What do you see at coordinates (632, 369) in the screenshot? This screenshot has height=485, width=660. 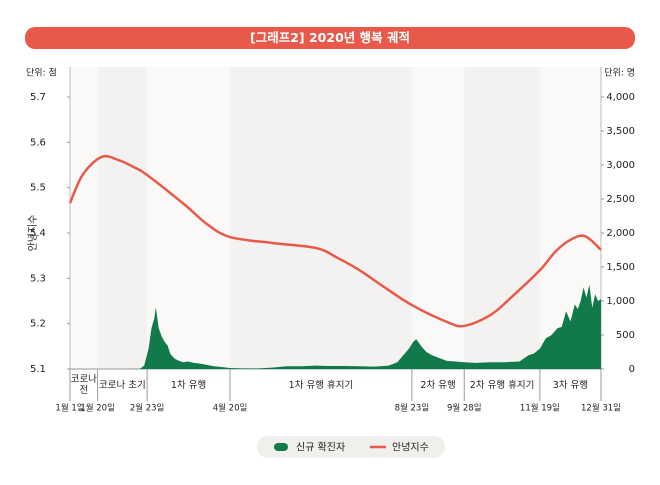 I see `y2-tick-label: 0` at bounding box center [632, 369].